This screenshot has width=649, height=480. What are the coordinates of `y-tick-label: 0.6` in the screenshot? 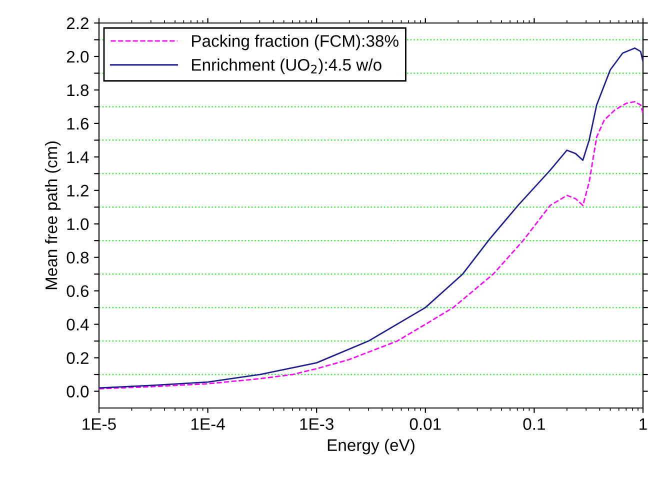 It's located at (77, 291).